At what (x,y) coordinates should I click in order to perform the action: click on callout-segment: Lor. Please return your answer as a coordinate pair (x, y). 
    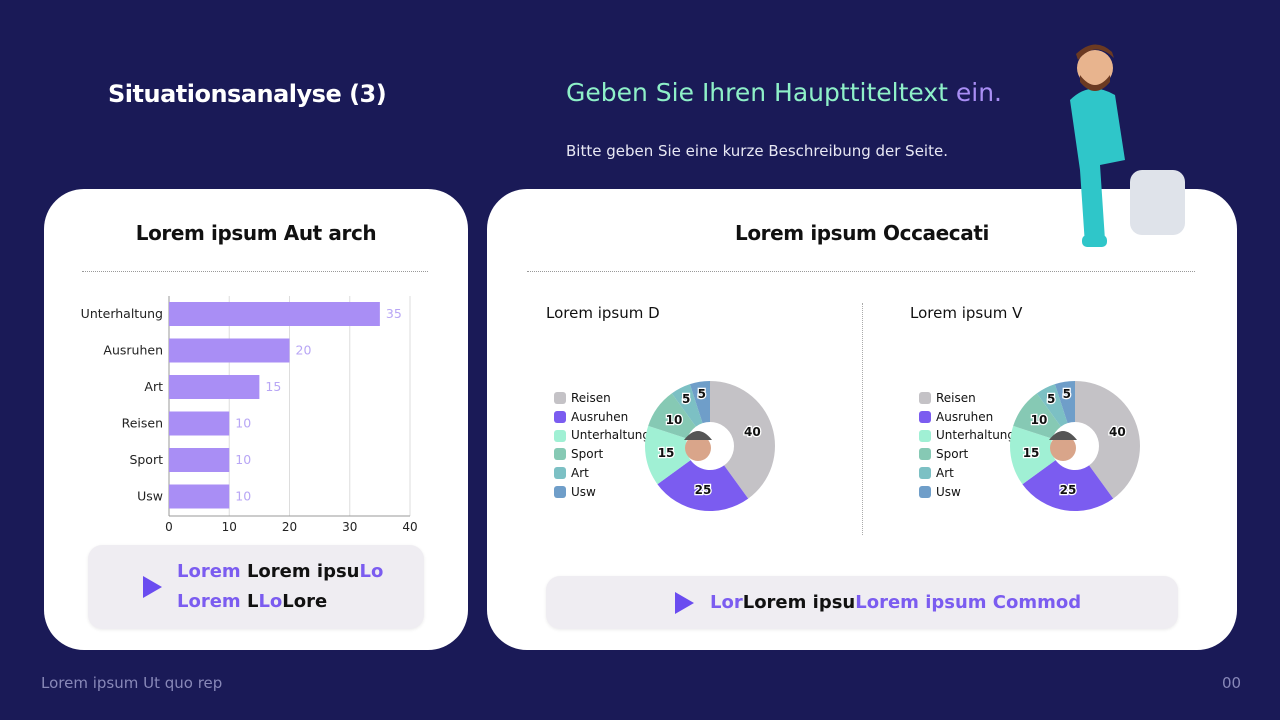
    Looking at the image, I should click on (726, 602).